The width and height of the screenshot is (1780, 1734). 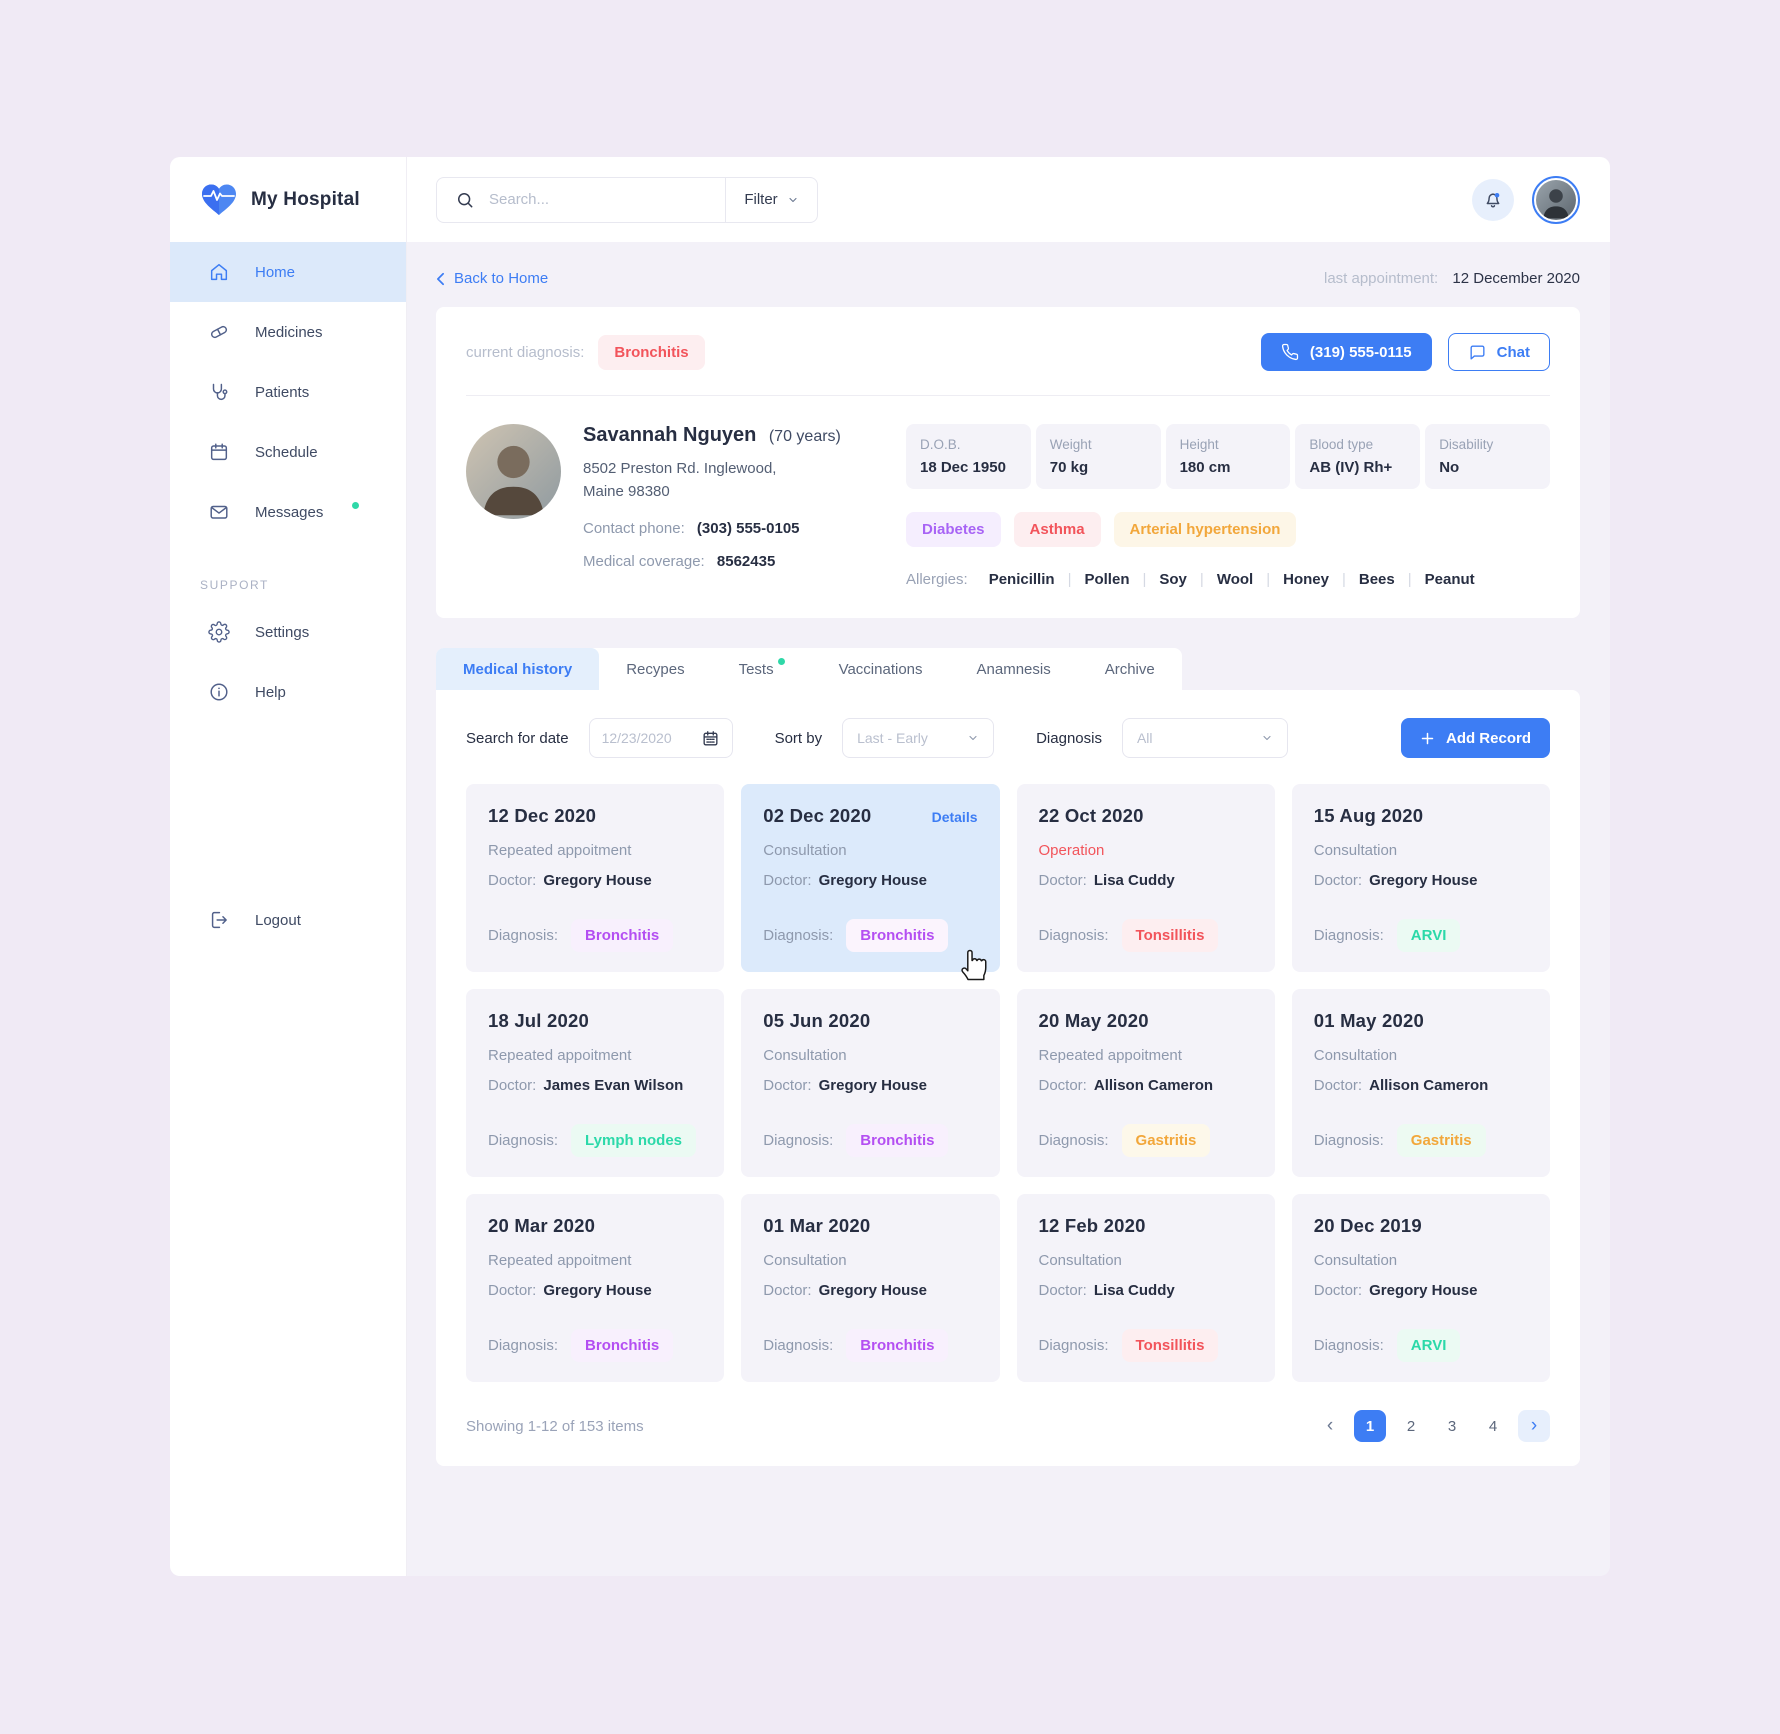 I want to click on sort-select-value: Last - Early, so click(x=892, y=738).